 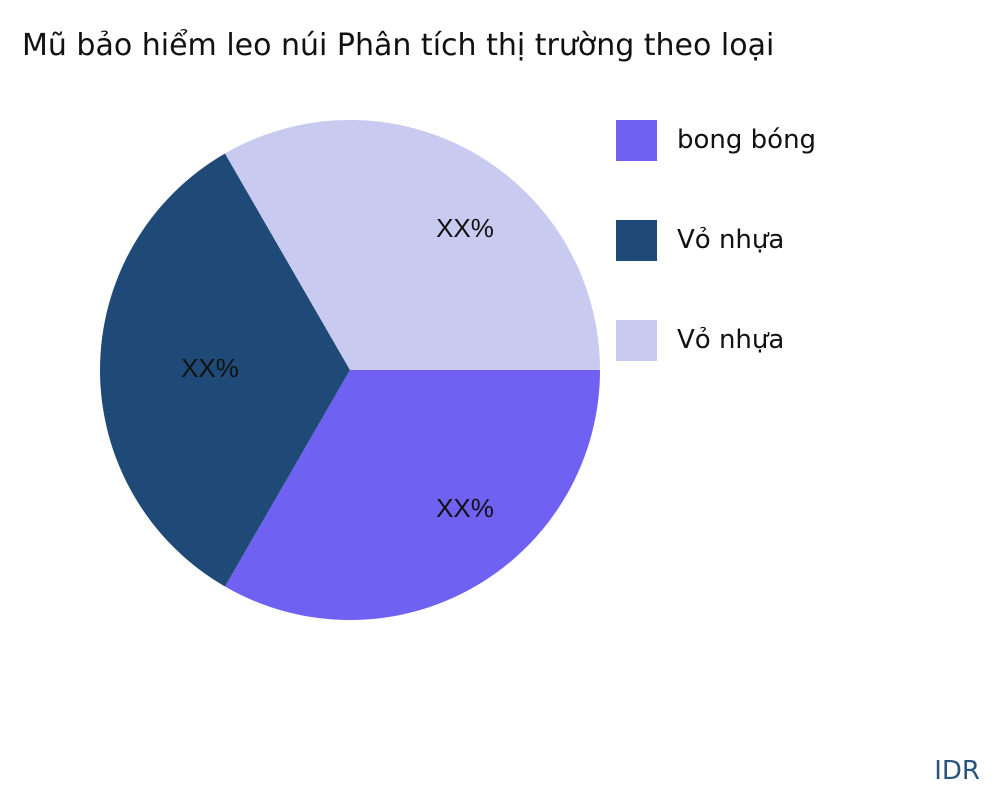 I want to click on legend-item: bong bóng, so click(x=716, y=140).